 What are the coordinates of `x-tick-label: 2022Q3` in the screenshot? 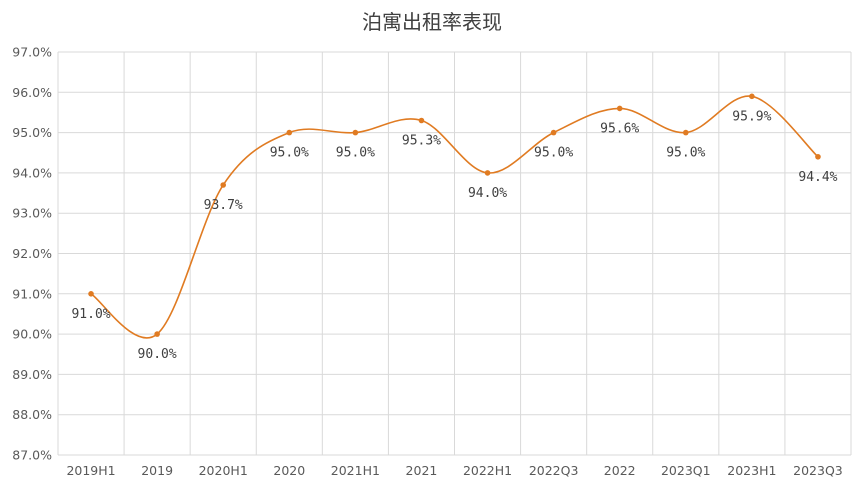 It's located at (554, 470).